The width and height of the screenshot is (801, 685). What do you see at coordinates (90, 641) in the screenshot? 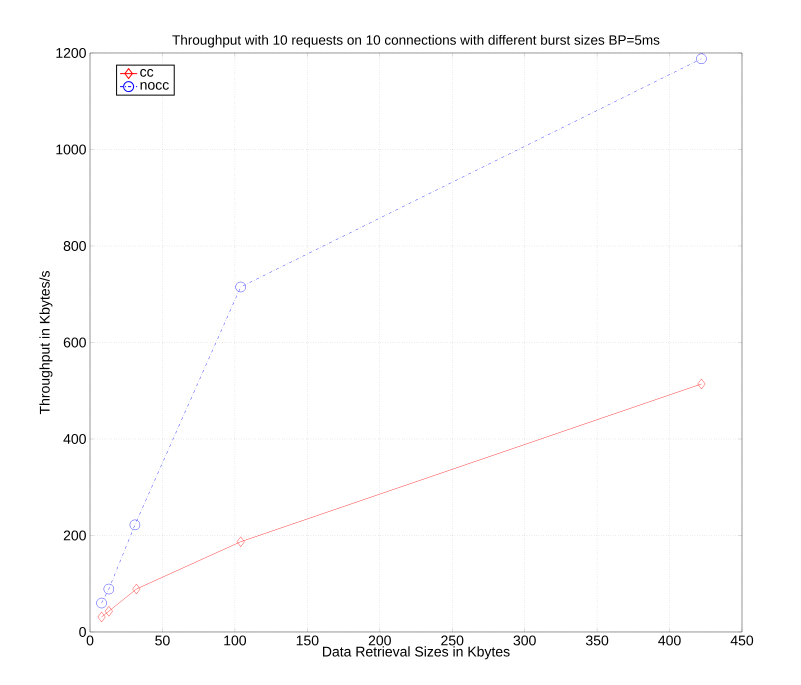
I see `x-tick-label: 0` at bounding box center [90, 641].